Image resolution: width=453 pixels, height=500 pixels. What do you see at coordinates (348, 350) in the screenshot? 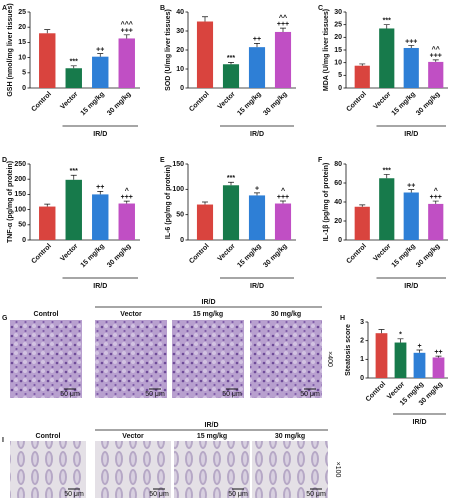
I see `y-axis-label: Steatosis score` at bounding box center [348, 350].